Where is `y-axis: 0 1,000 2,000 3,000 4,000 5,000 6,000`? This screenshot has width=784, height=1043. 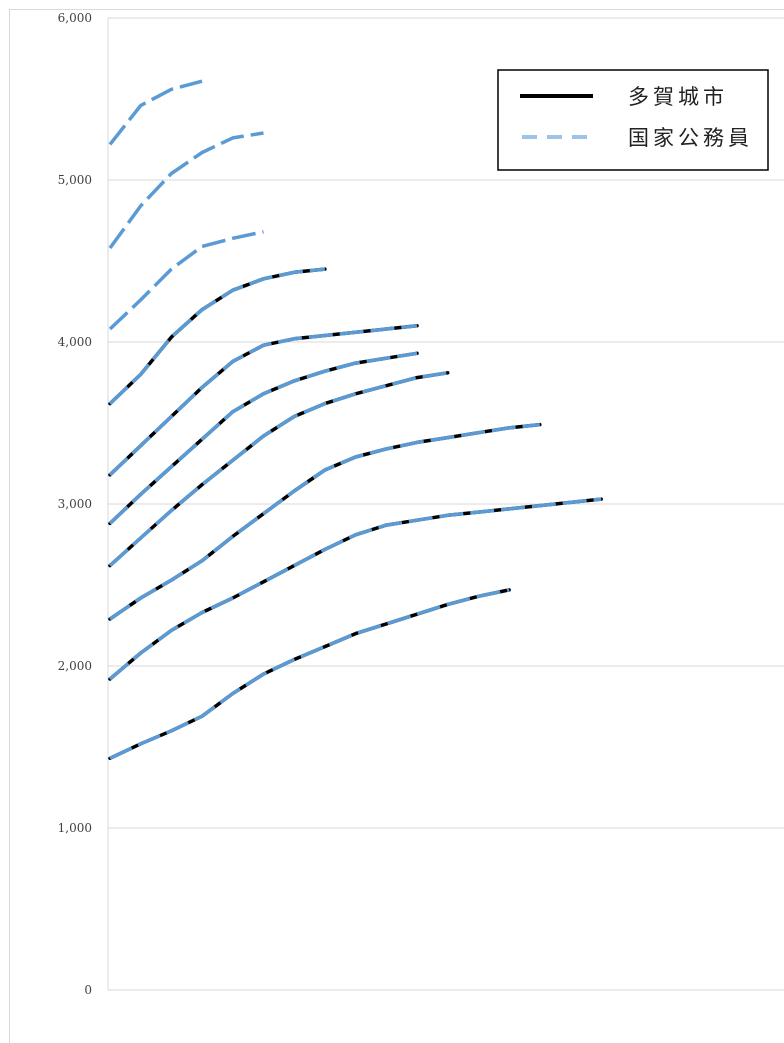
y-axis: 0 1,000 2,000 3,000 4,000 5,000 6,000 is located at coordinates (83, 504).